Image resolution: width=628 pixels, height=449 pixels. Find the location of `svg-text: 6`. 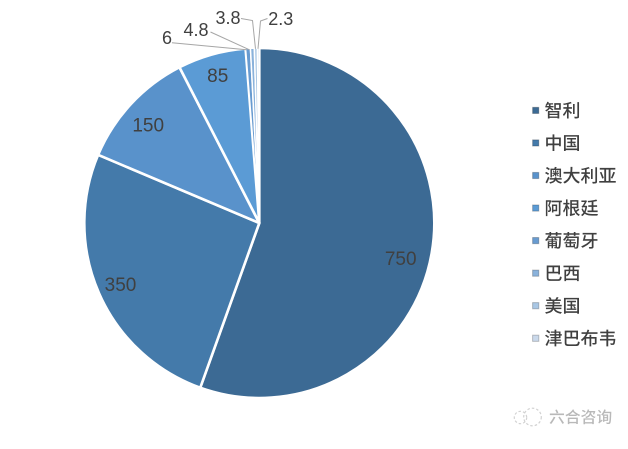

svg-text: 6 is located at coordinates (167, 38).